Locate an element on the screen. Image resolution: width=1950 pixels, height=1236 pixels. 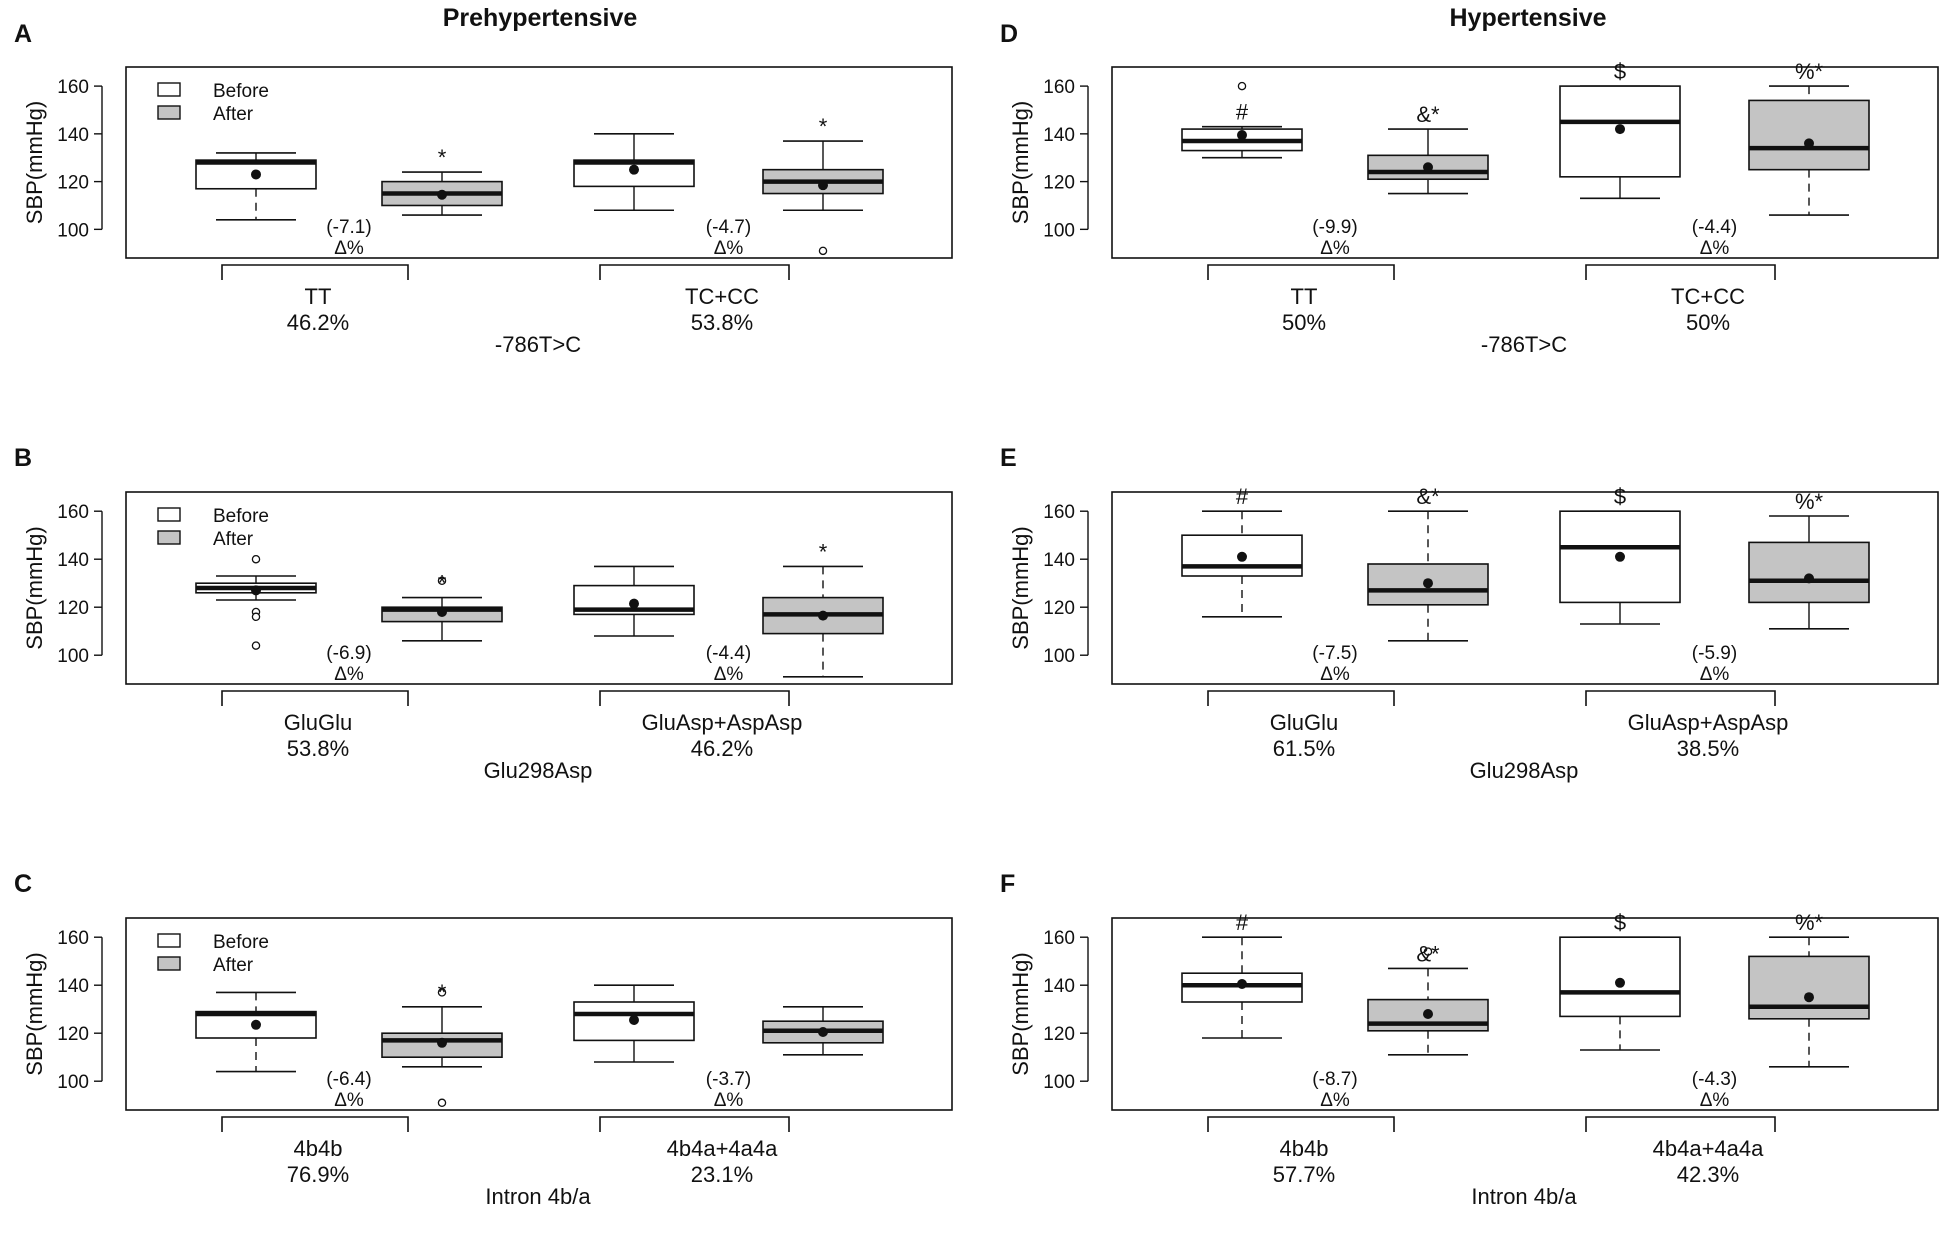
box-after-tc-cc: %* is located at coordinates (1809, 137).